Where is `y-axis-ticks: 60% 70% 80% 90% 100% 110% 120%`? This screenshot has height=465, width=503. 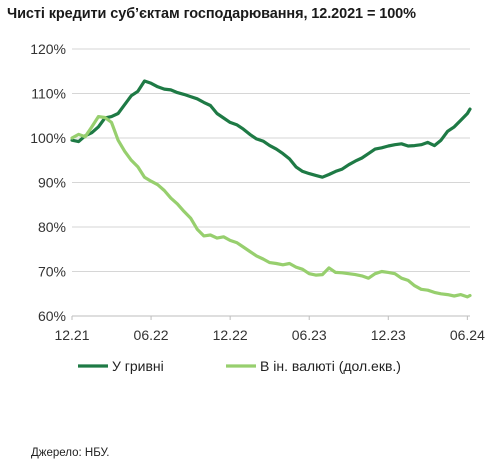 y-axis-ticks: 60% 70% 80% 90% 100% 110% 120% is located at coordinates (48, 182).